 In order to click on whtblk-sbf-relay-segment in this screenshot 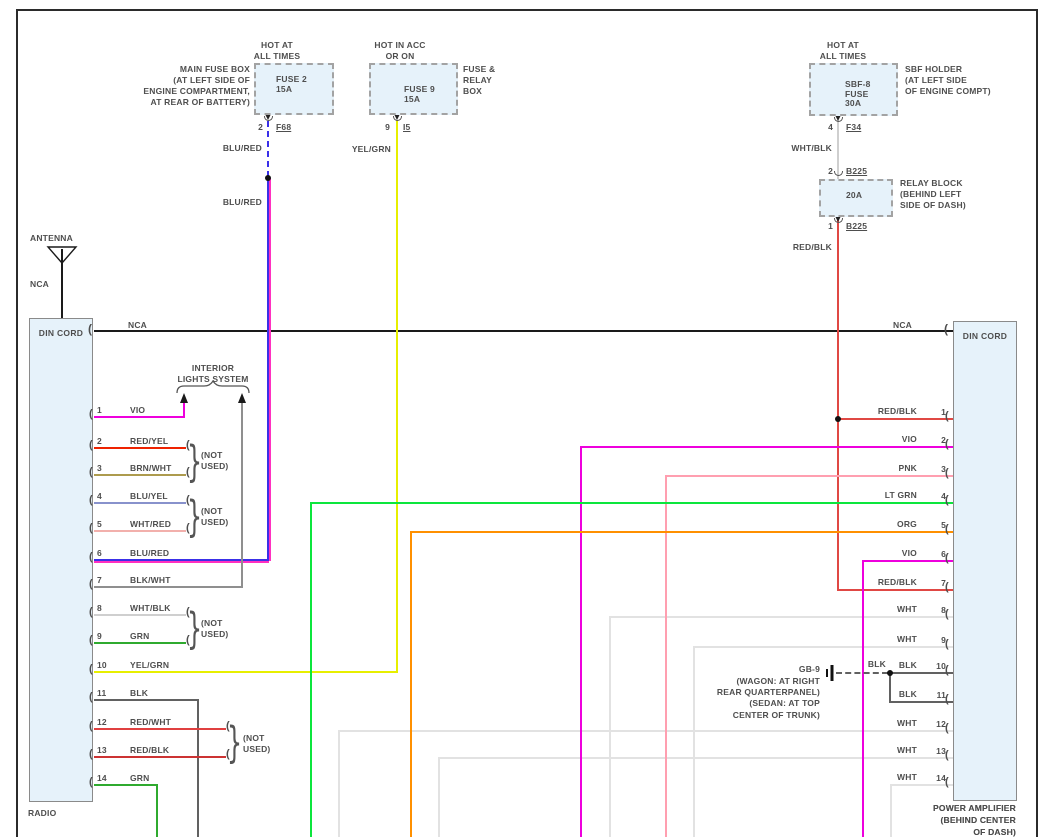, I will do `click(838, 150)`.